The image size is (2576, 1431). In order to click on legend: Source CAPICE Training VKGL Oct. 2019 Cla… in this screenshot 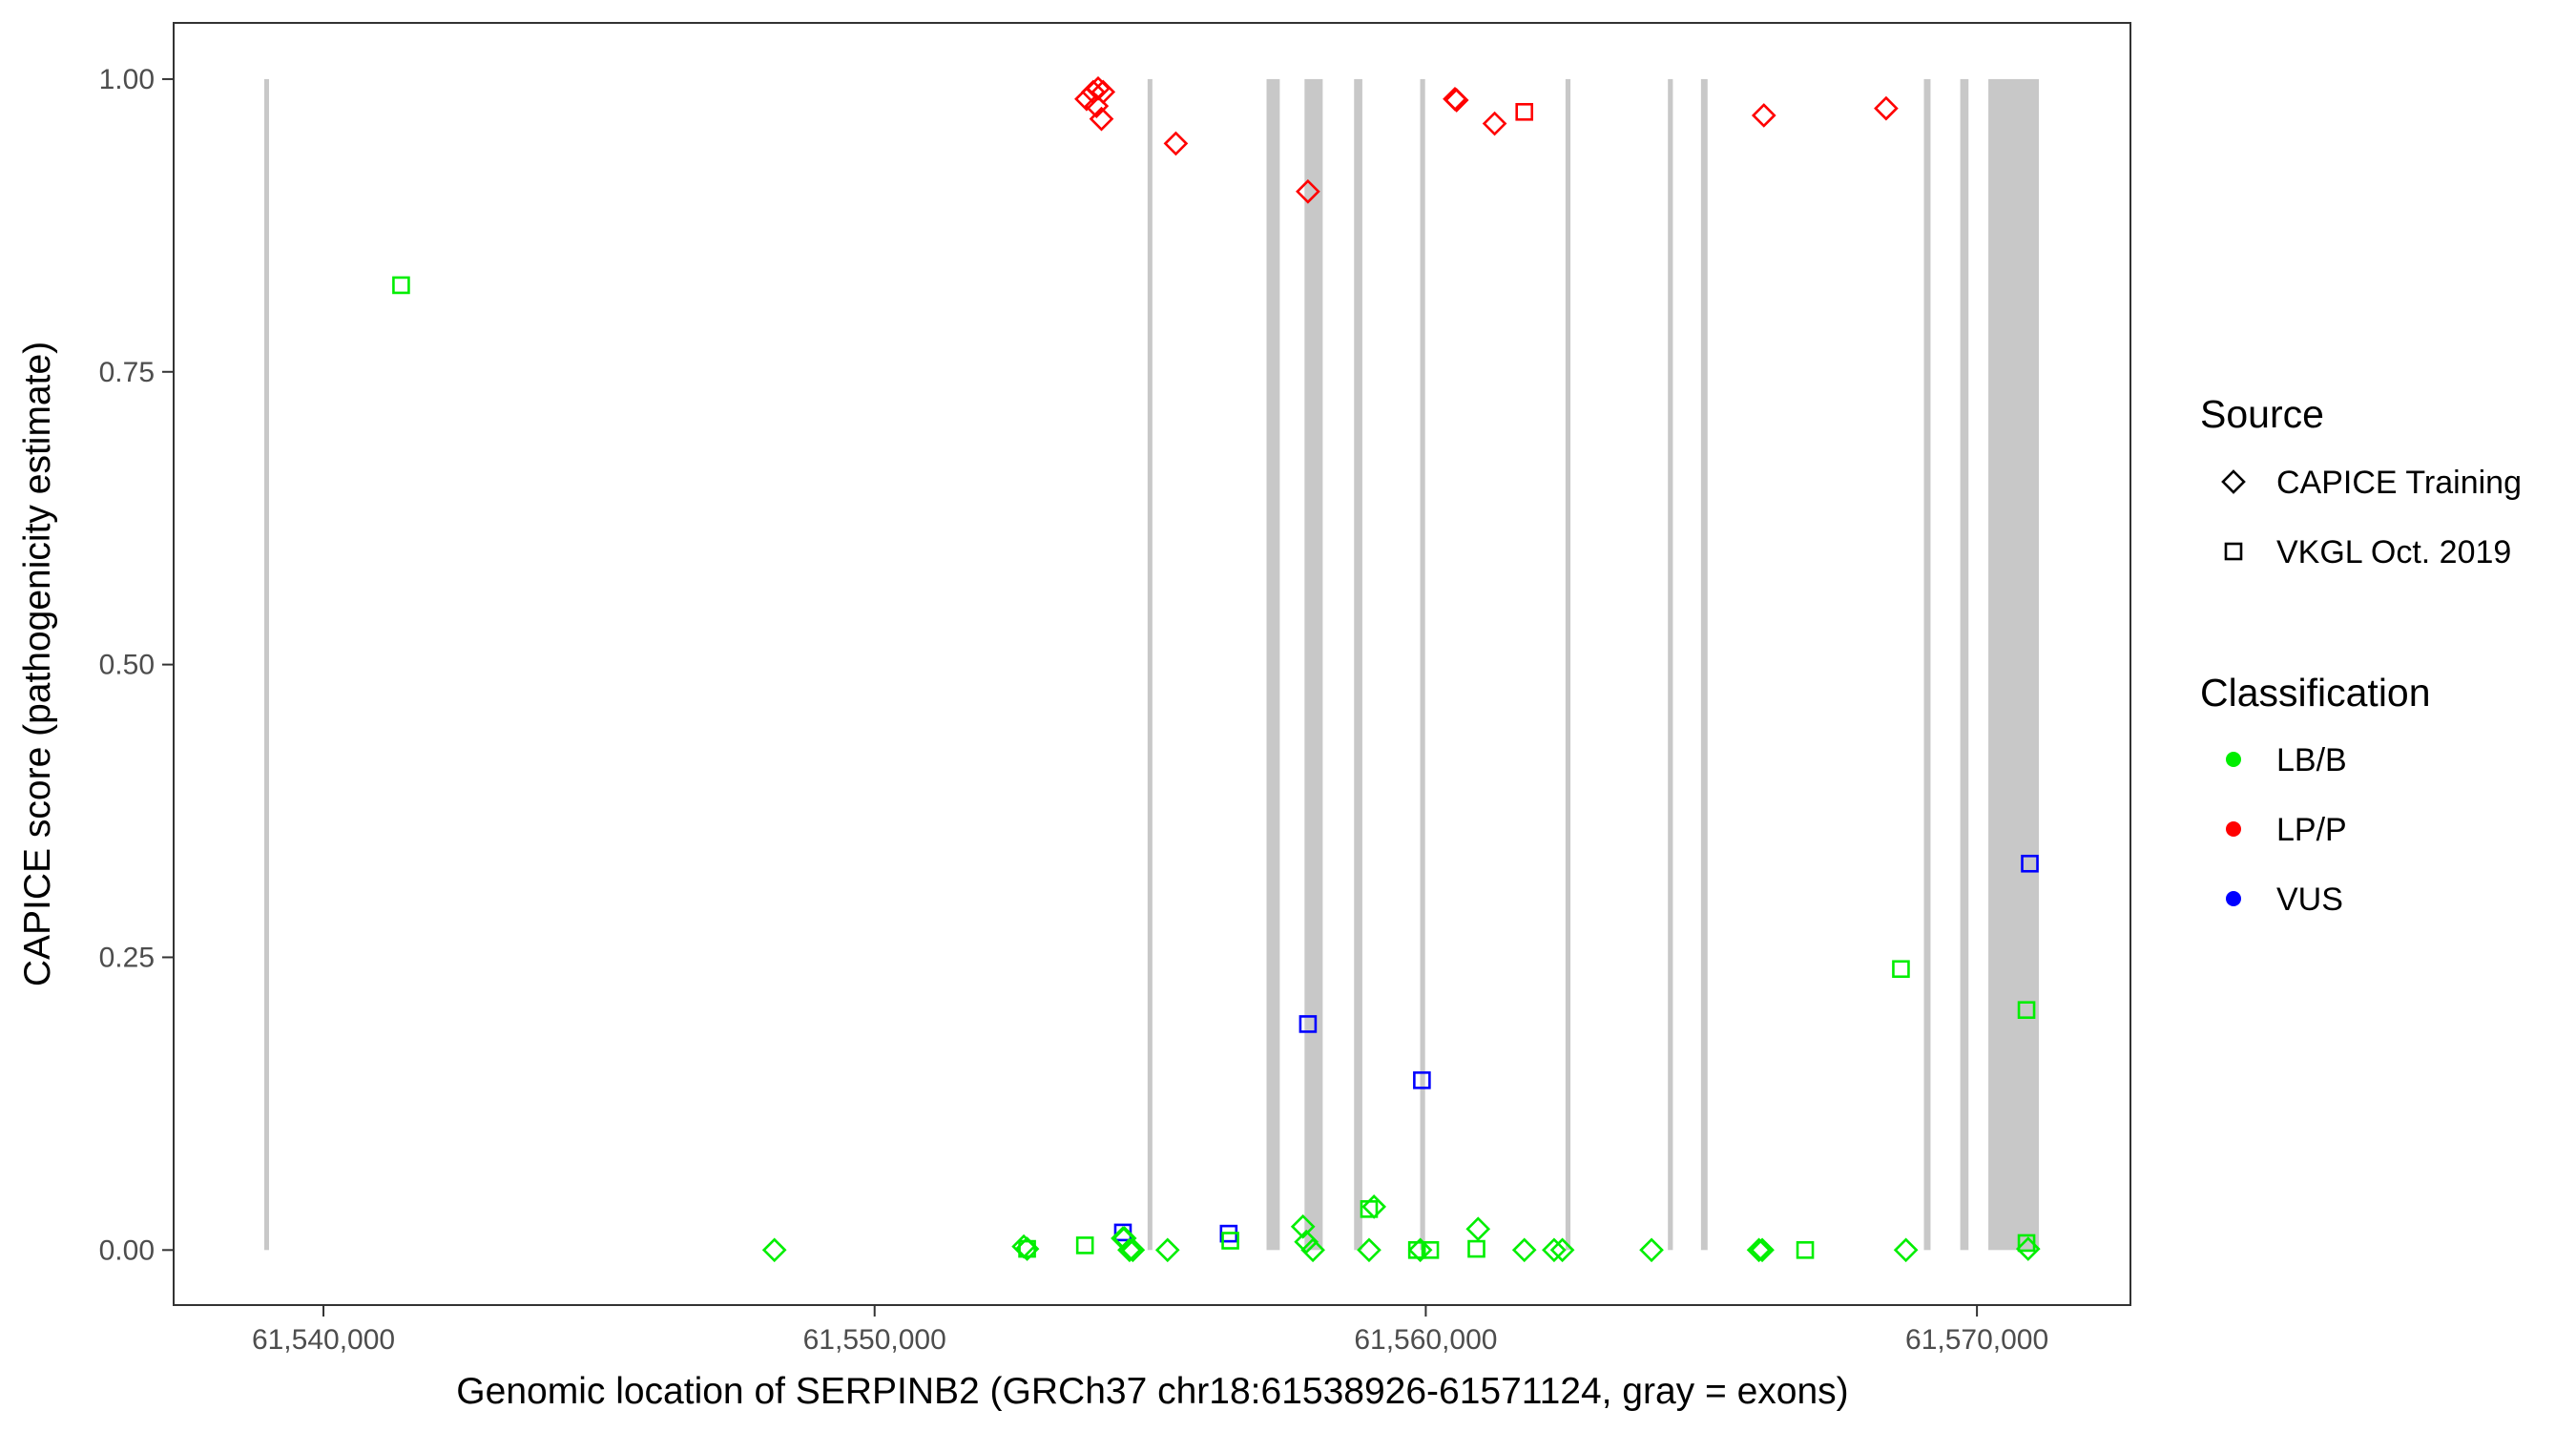, I will do `click(2361, 655)`.